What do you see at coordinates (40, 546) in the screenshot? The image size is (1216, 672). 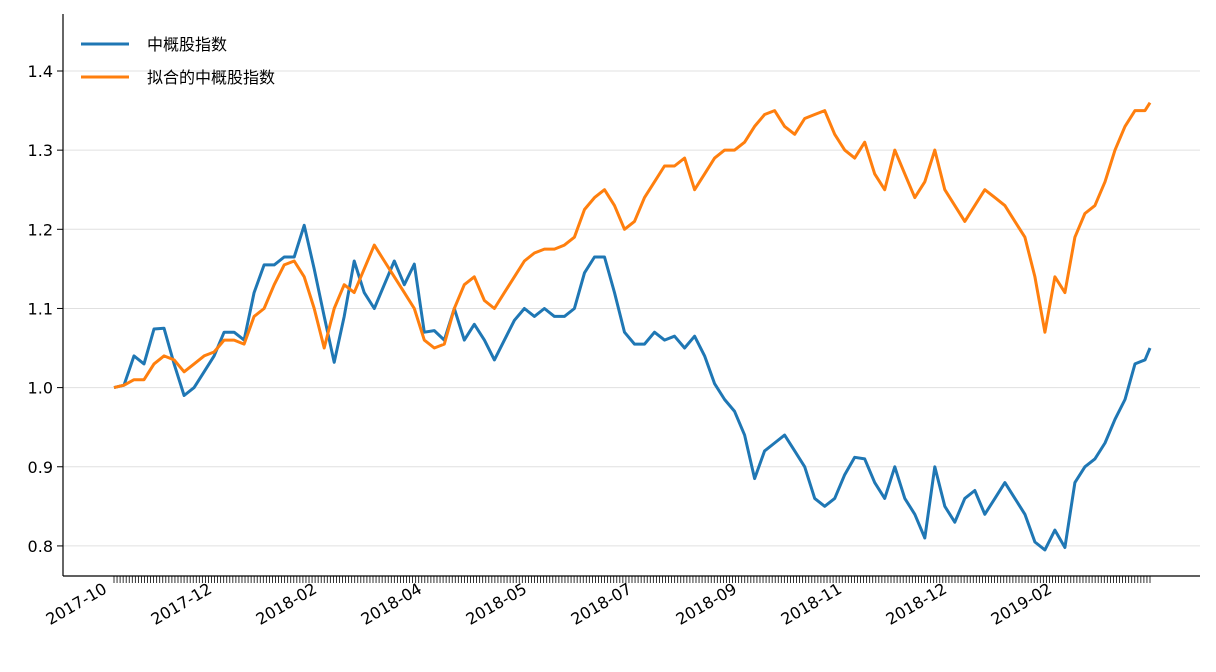 I see `y-tick-label: 0.8` at bounding box center [40, 546].